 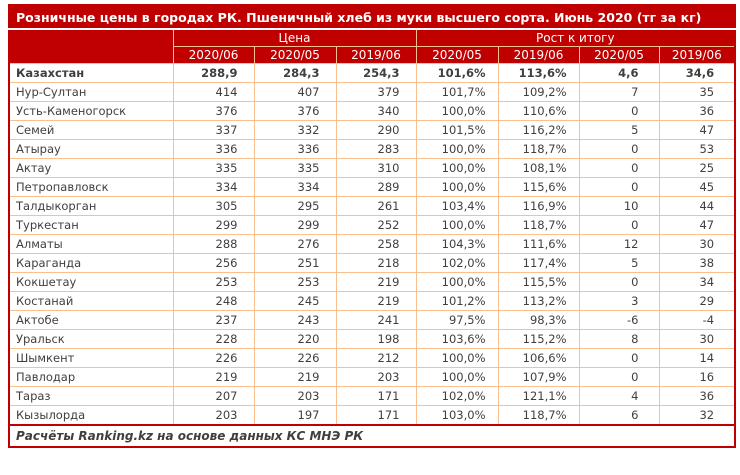 I want to click on value-cell: 237, so click(x=213, y=320).